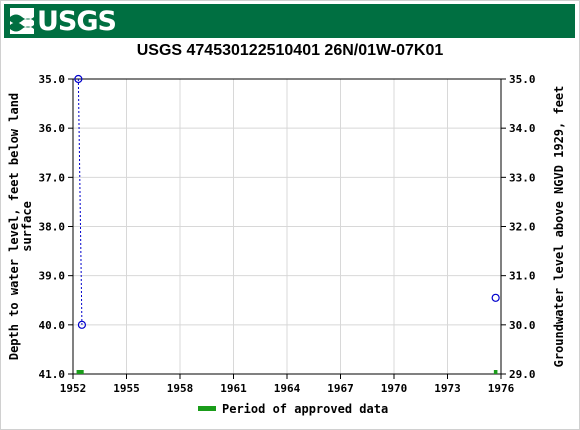  I want to click on x-tick-label: 1964, so click(287, 388).